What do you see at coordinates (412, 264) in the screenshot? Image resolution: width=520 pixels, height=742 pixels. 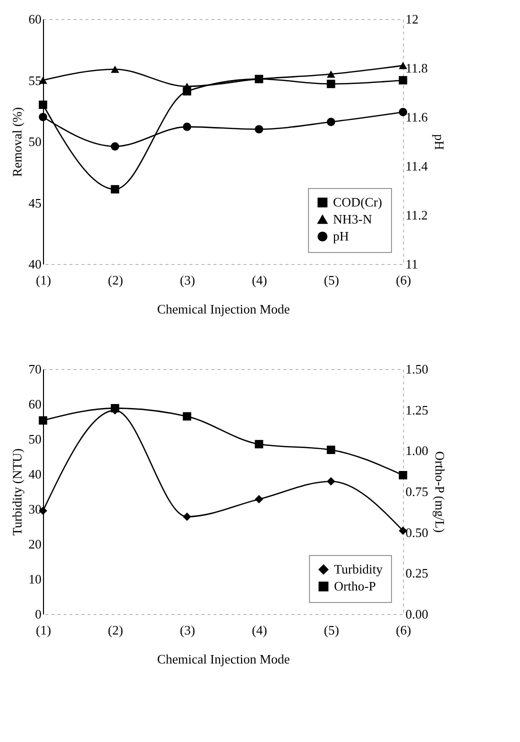 I see `y2-tick-label: 11` at bounding box center [412, 264].